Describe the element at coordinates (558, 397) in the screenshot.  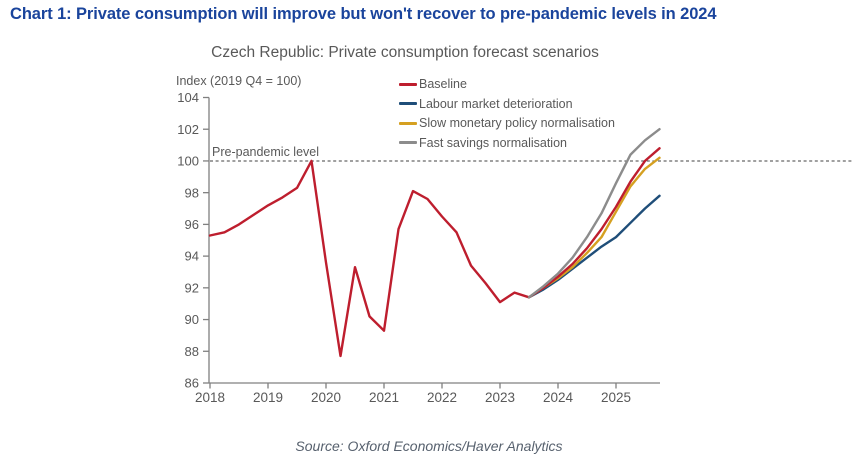
I see `x-tick-label: 2024` at that location.